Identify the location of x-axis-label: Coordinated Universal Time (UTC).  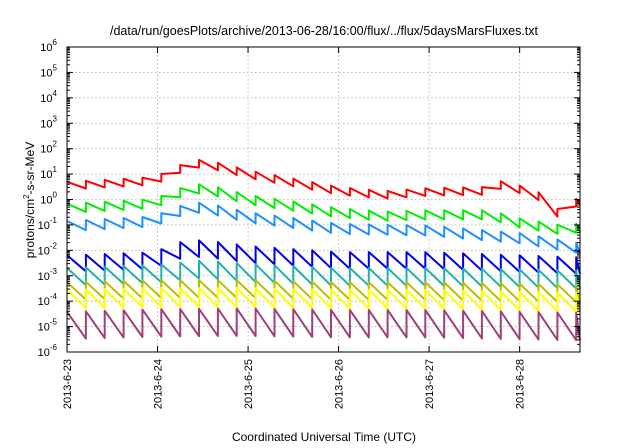
(324, 437).